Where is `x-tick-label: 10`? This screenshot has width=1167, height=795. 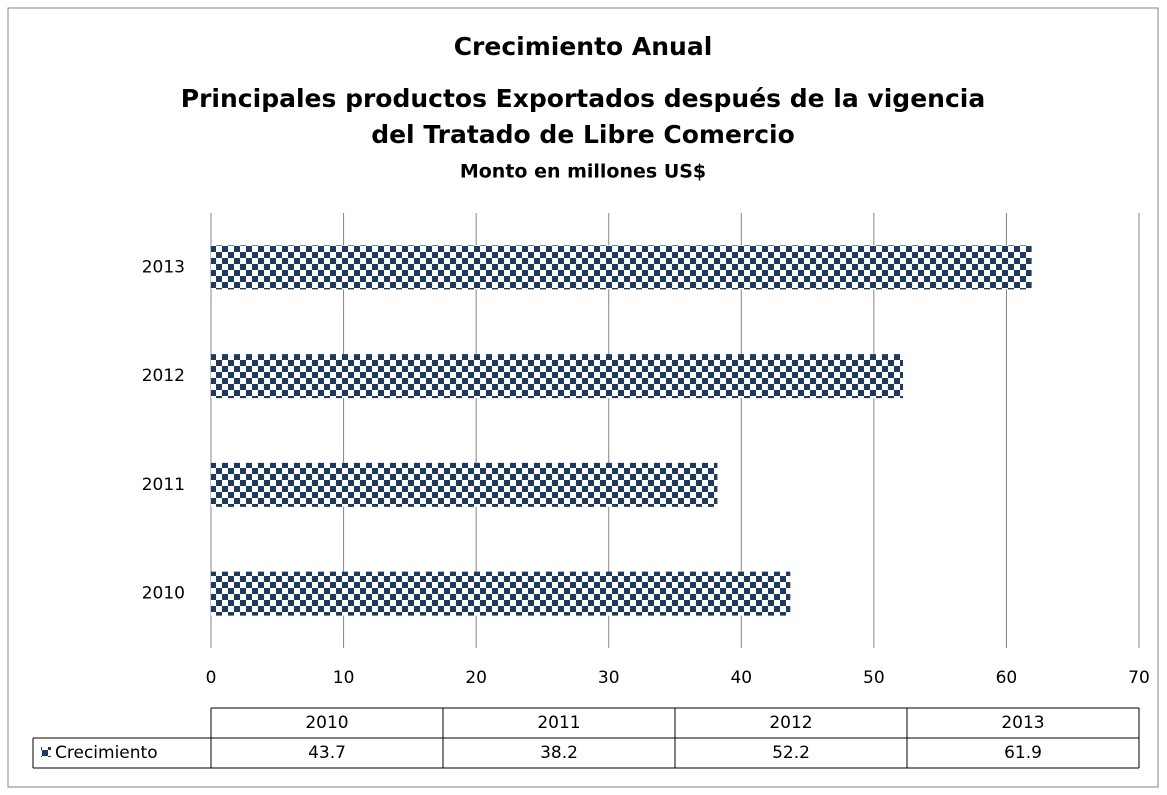
x-tick-label: 10 is located at coordinates (344, 678).